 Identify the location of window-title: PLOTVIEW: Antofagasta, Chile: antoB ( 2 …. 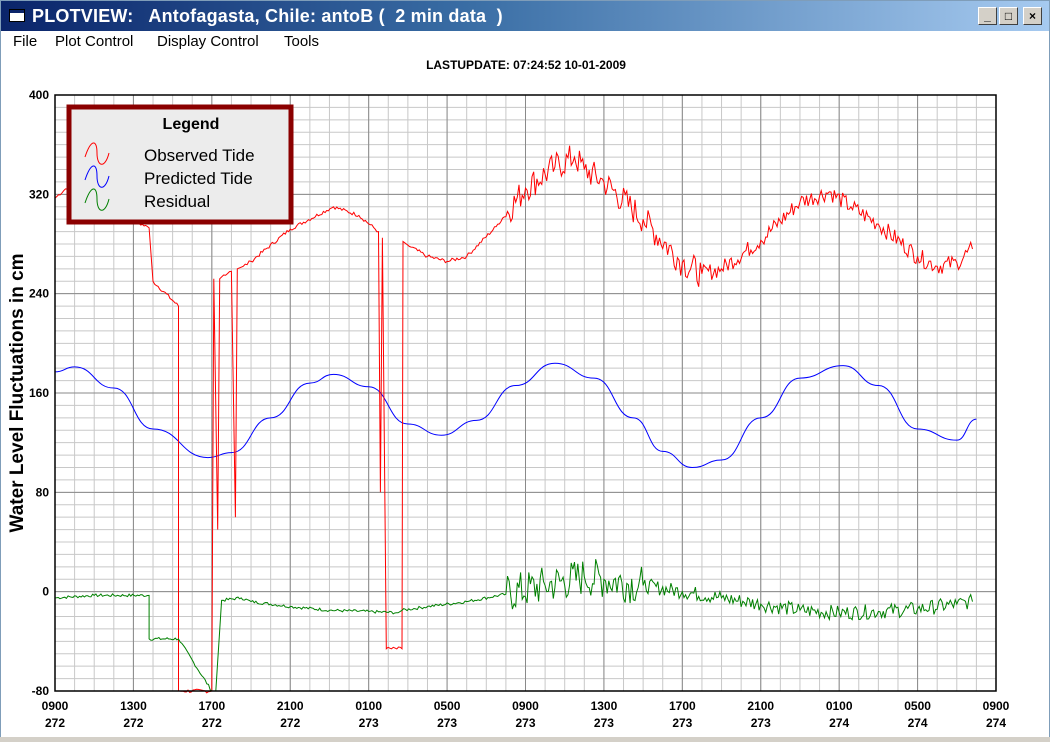
(267, 16).